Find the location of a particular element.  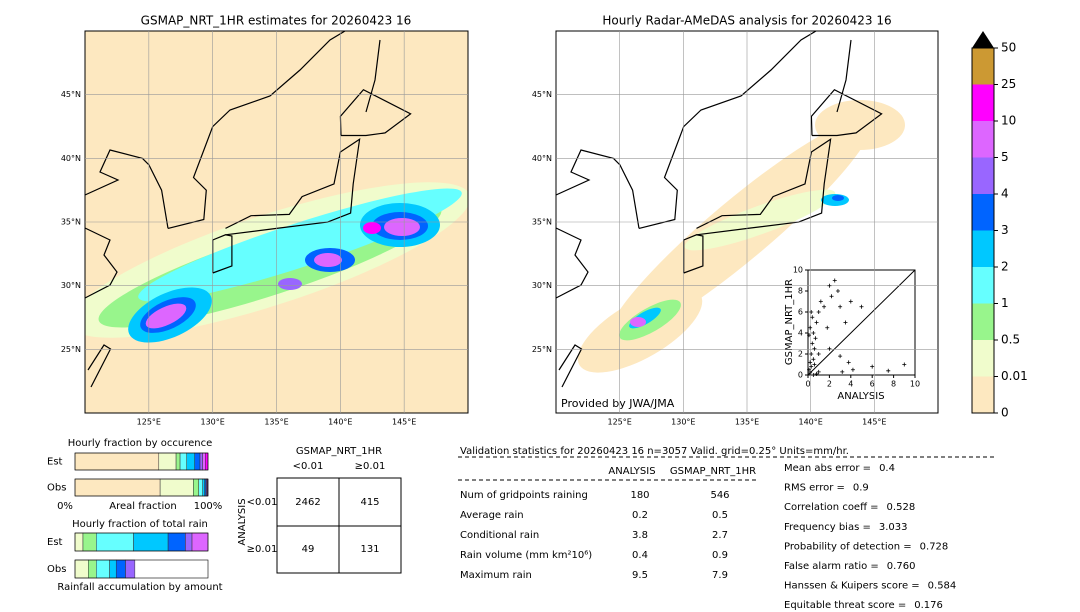

y-tick-label: 4 is located at coordinates (800, 333).